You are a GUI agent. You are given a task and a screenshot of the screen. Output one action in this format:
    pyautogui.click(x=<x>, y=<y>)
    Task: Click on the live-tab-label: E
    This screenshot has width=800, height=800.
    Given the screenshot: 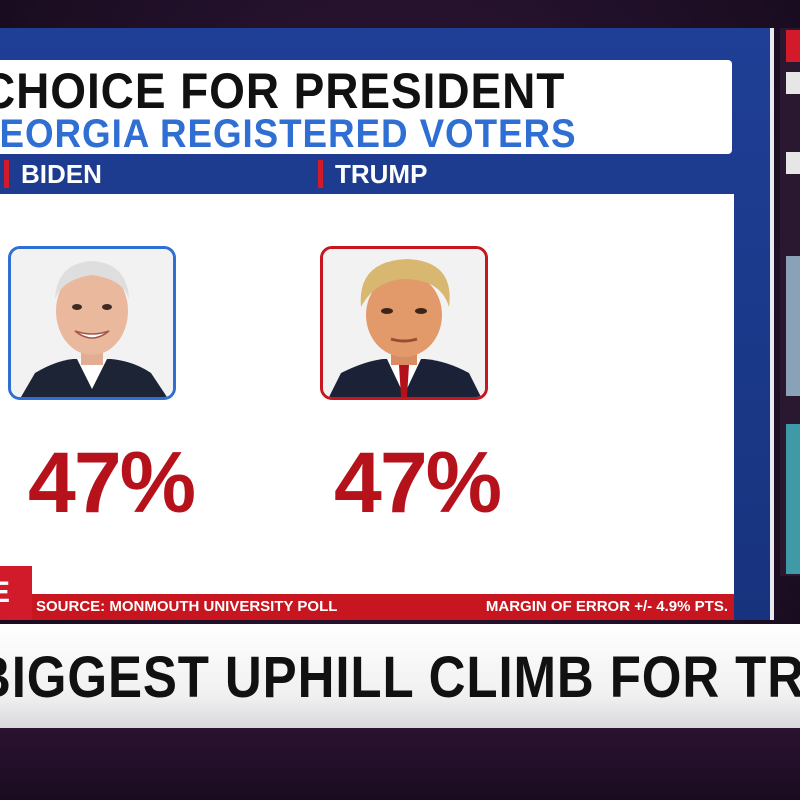 What is the action you would take?
    pyautogui.click(x=5, y=592)
    